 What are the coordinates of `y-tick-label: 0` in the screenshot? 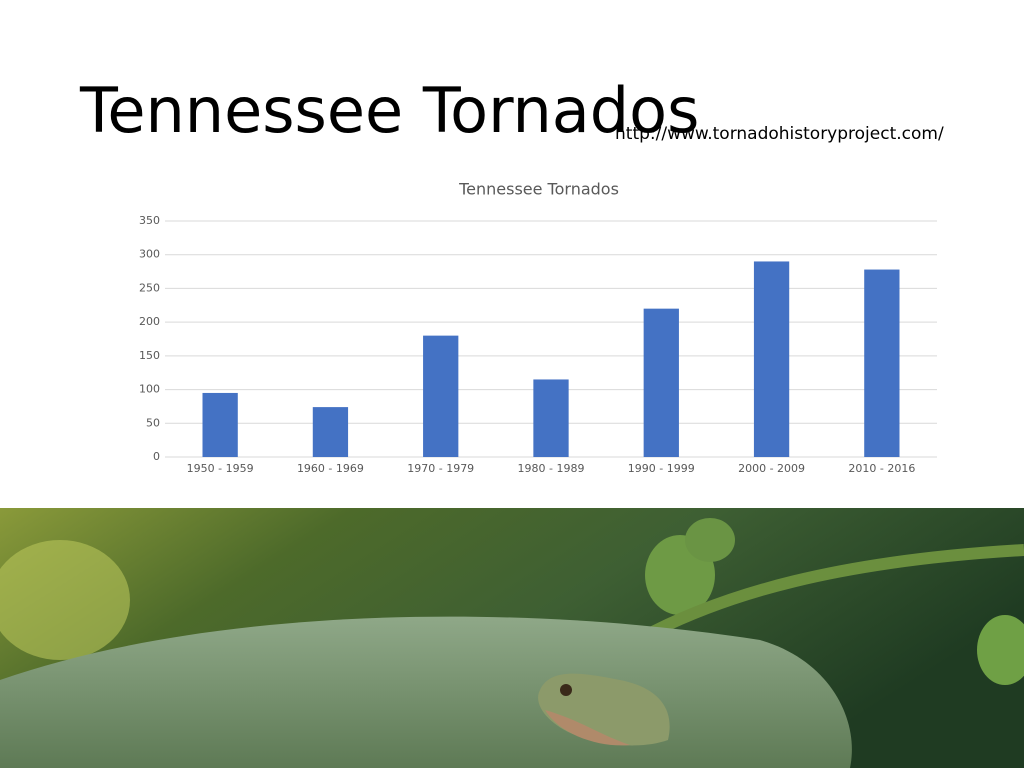 It's located at (156, 456).